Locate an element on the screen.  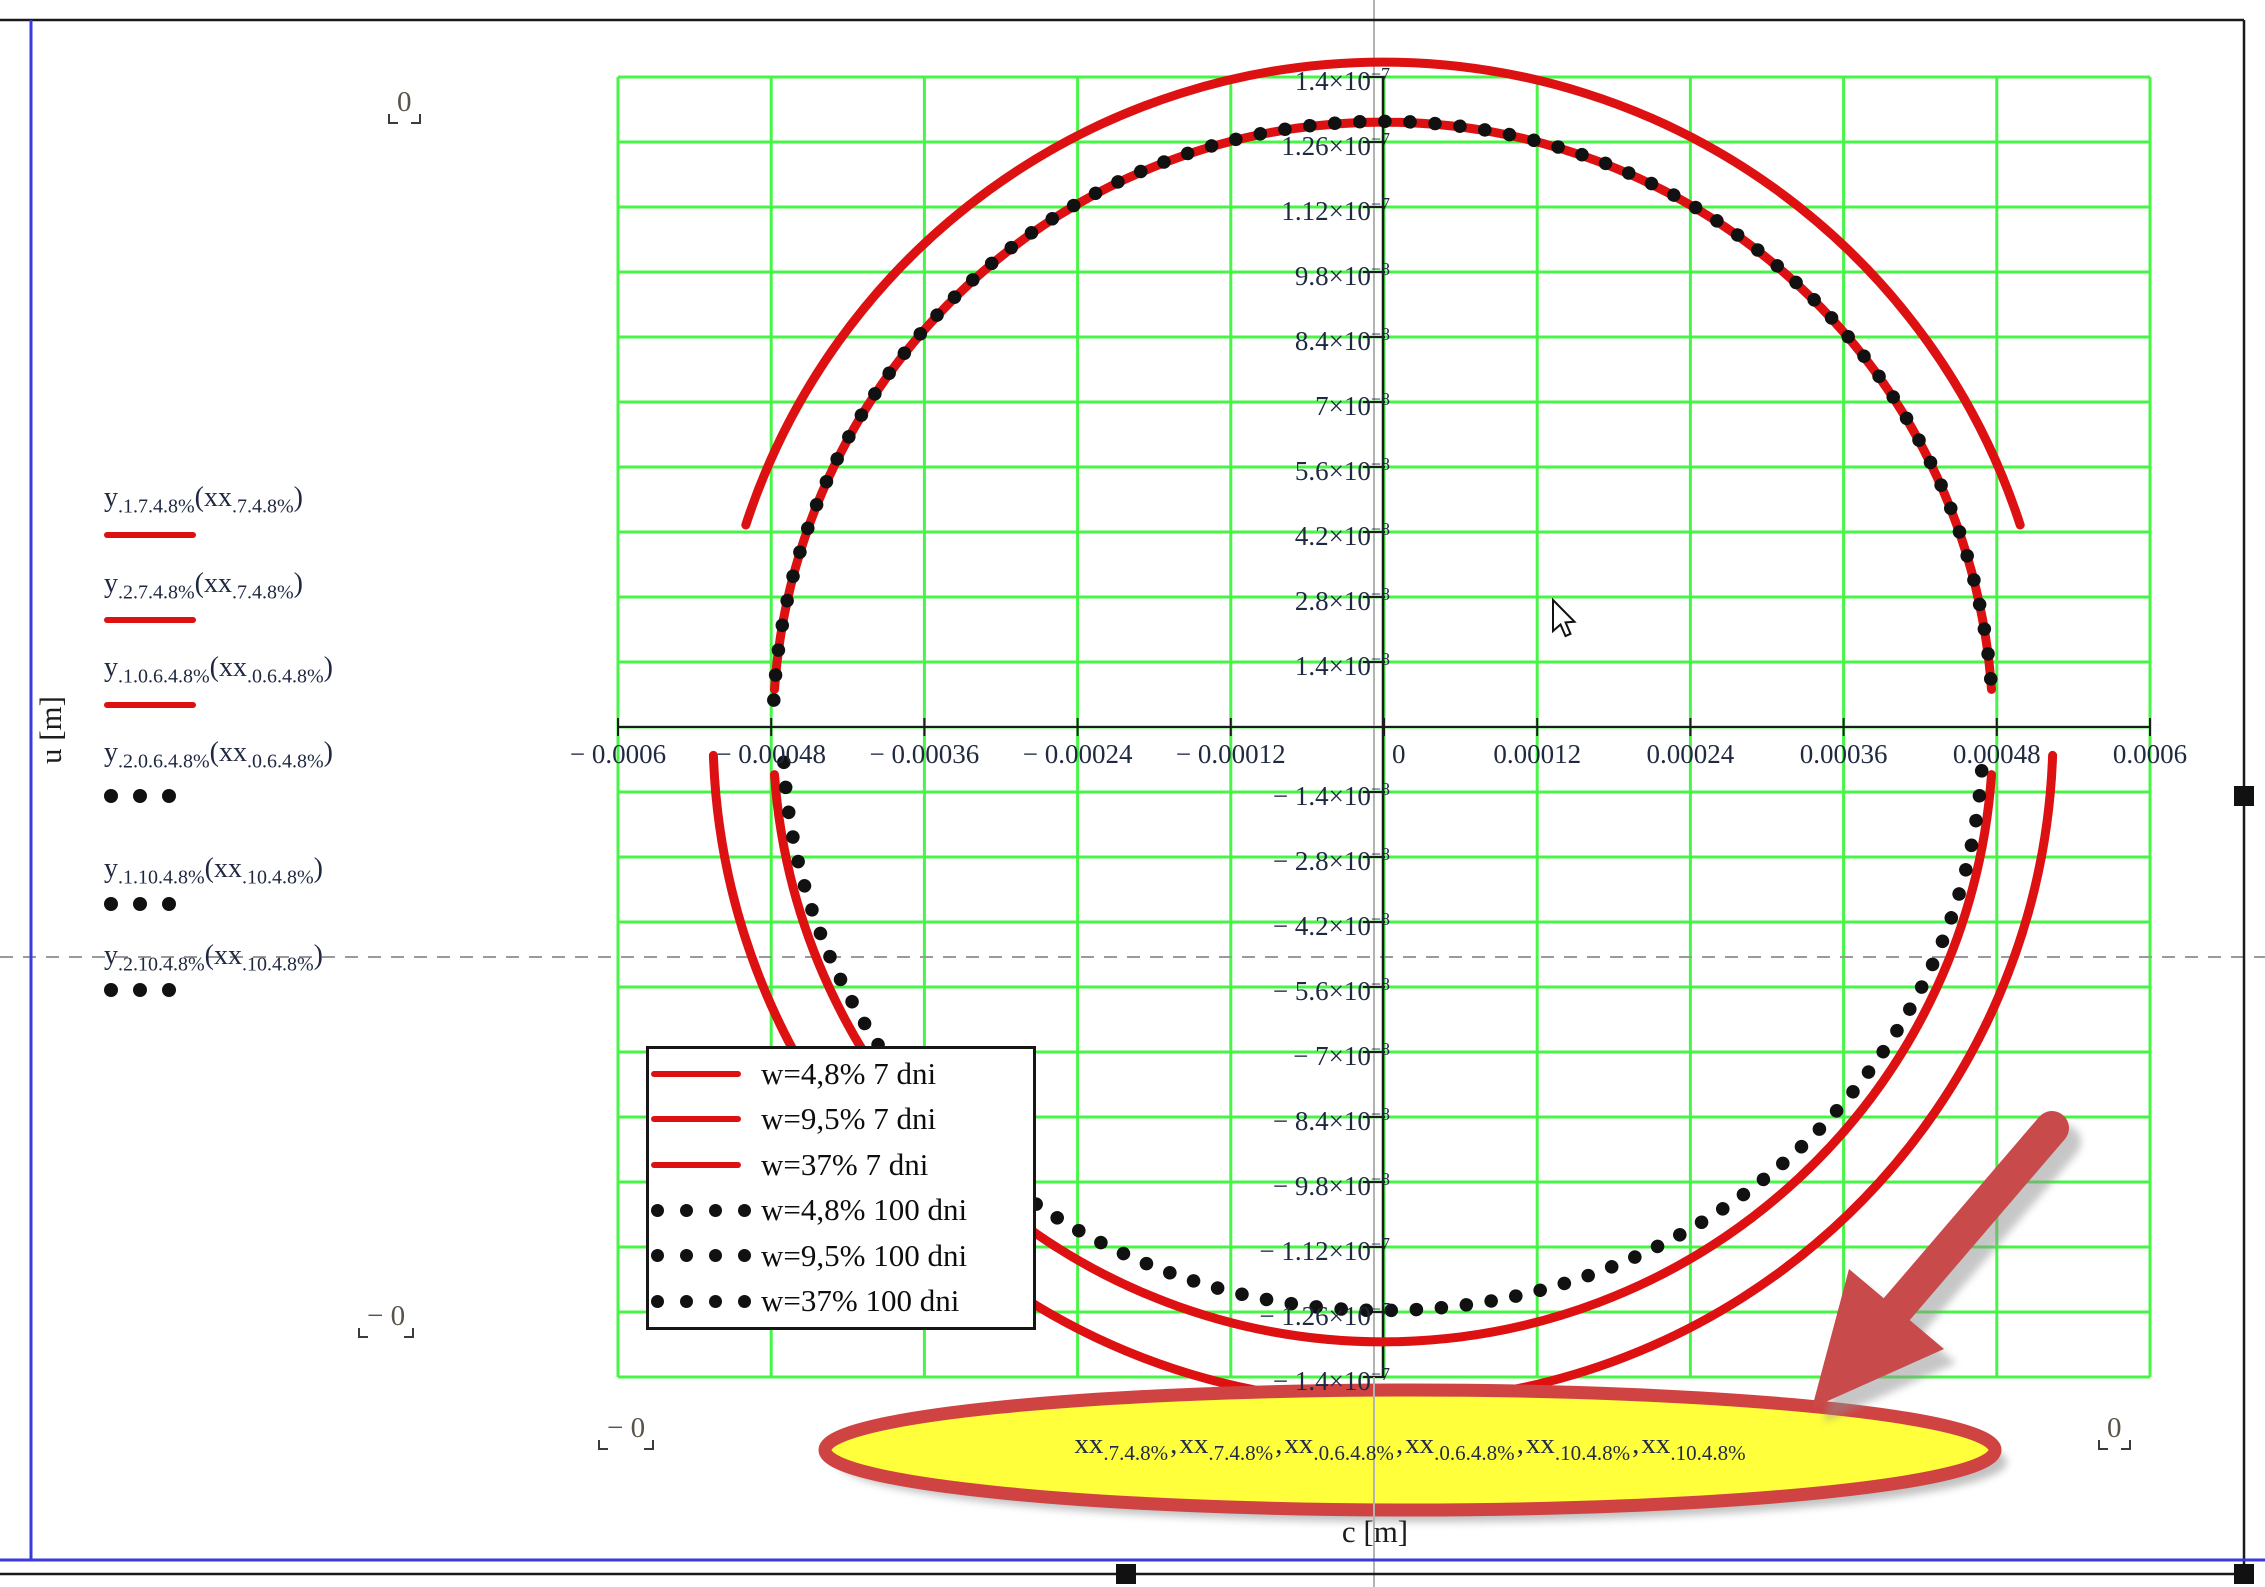
arrow-head is located at coordinates (1878, 1338).